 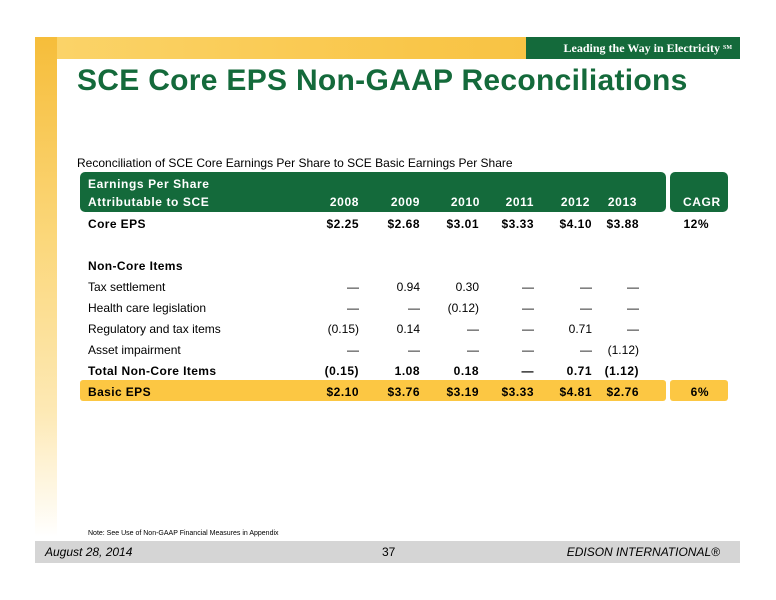 I want to click on basic-eps-label: Basic EPS, so click(x=119, y=392).